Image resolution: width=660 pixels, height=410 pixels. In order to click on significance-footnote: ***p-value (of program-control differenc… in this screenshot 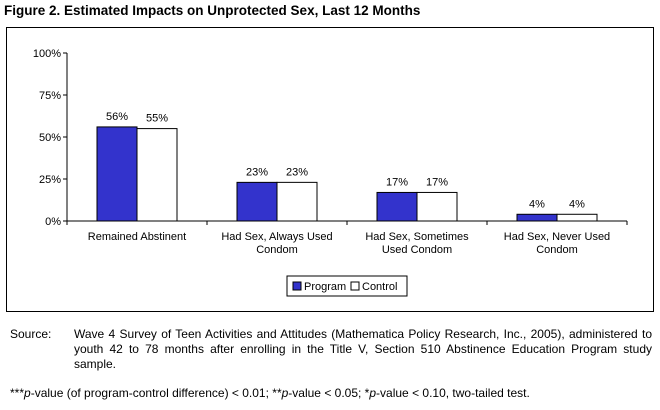, I will do `click(332, 393)`.